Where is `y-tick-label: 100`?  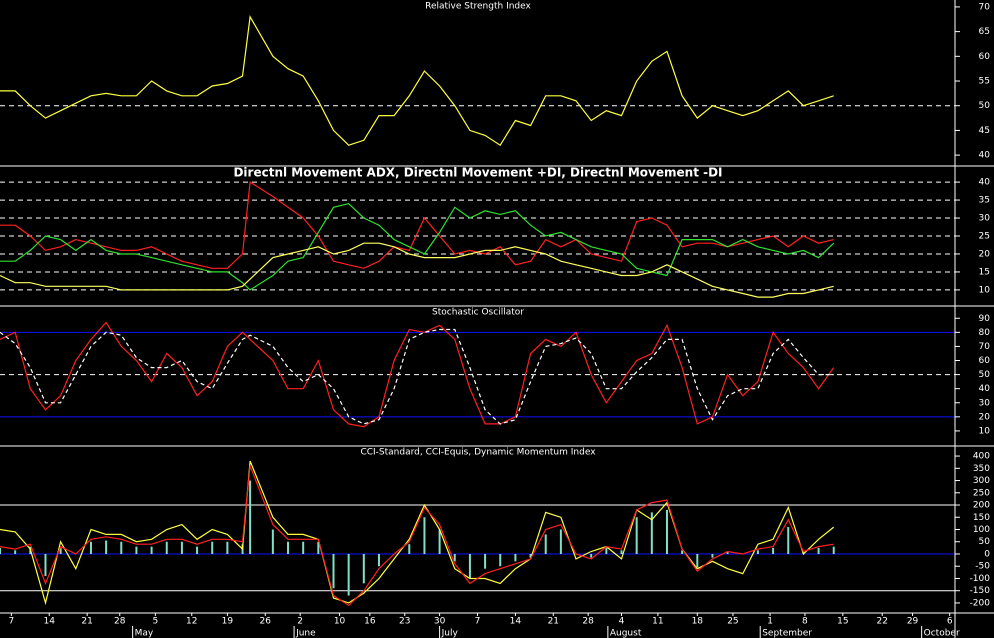 y-tick-label: 100 is located at coordinates (981, 530).